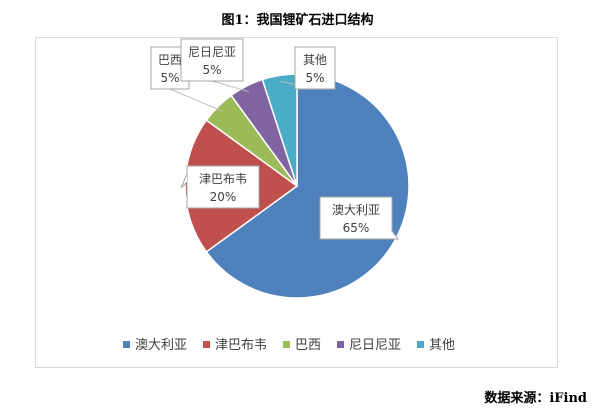 Image resolution: width=595 pixels, height=413 pixels. I want to click on legend-label: 其他, so click(442, 345).